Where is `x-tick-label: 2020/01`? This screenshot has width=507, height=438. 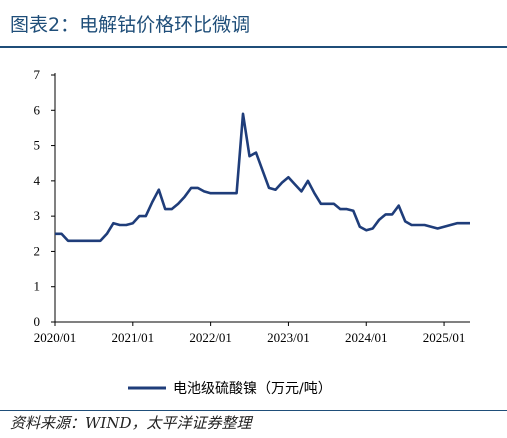 x-tick-label: 2020/01 is located at coordinates (55, 337).